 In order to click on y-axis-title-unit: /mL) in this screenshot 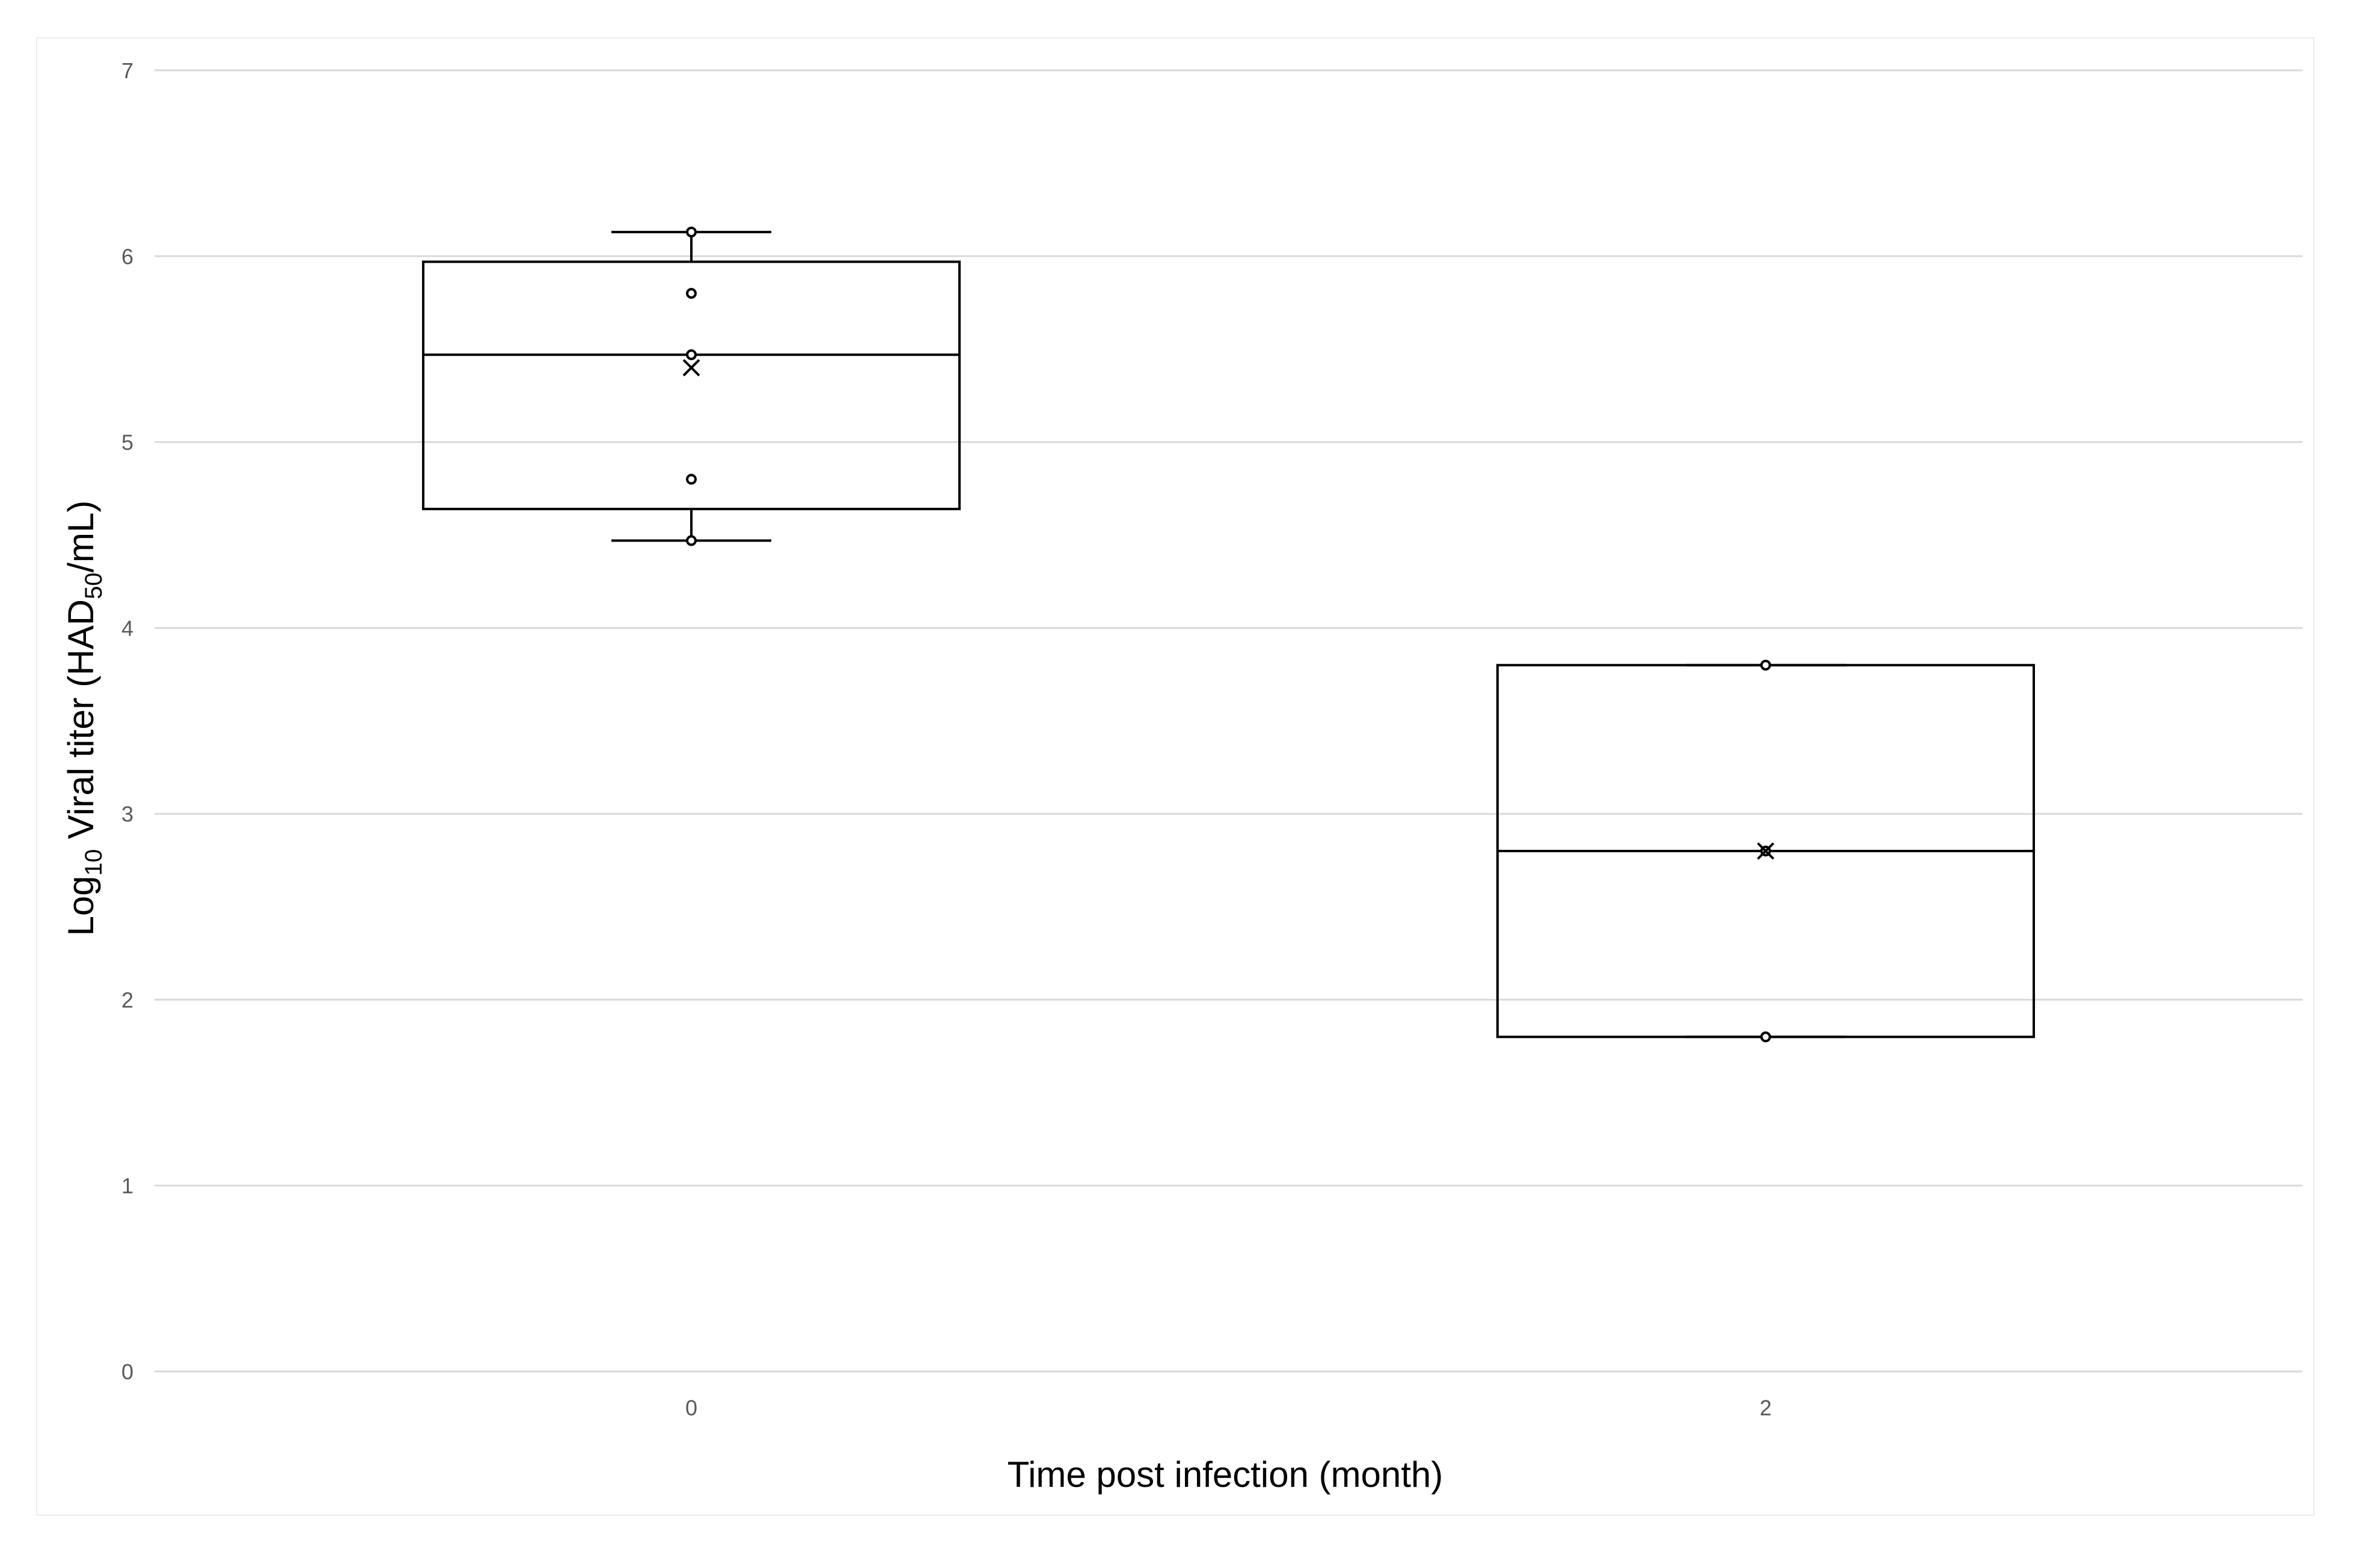, I will do `click(81, 537)`.